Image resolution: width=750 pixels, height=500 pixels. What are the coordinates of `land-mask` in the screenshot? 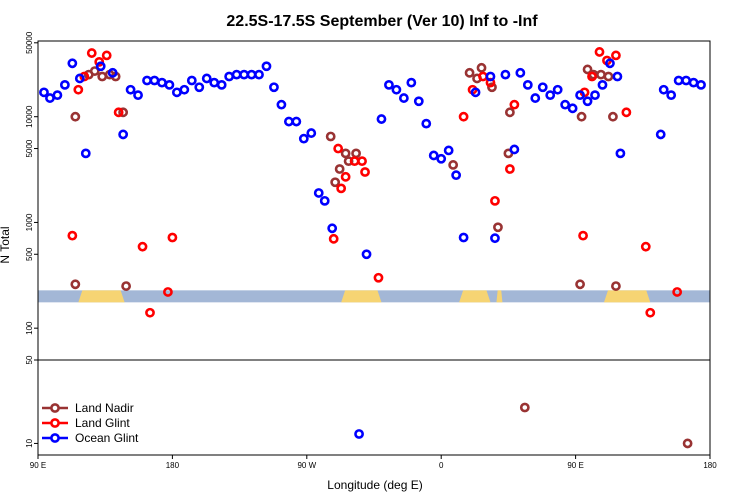 It's located at (374, 296).